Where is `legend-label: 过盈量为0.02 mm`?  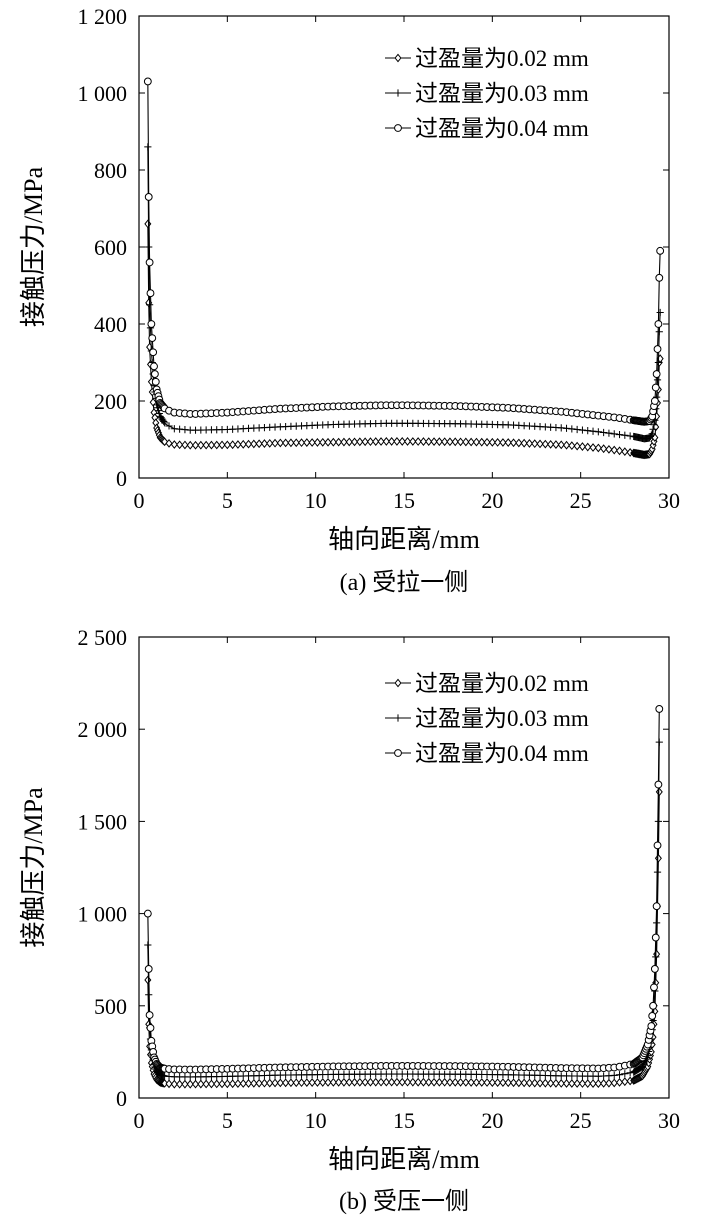
legend-label: 过盈量为0.02 mm is located at coordinates (502, 683).